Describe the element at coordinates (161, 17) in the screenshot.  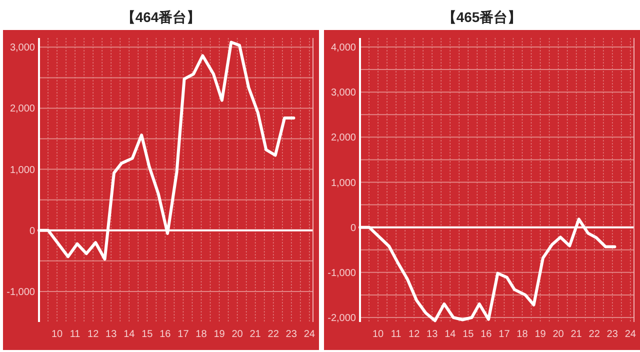
I see `chart-title: 【464番台】` at that location.